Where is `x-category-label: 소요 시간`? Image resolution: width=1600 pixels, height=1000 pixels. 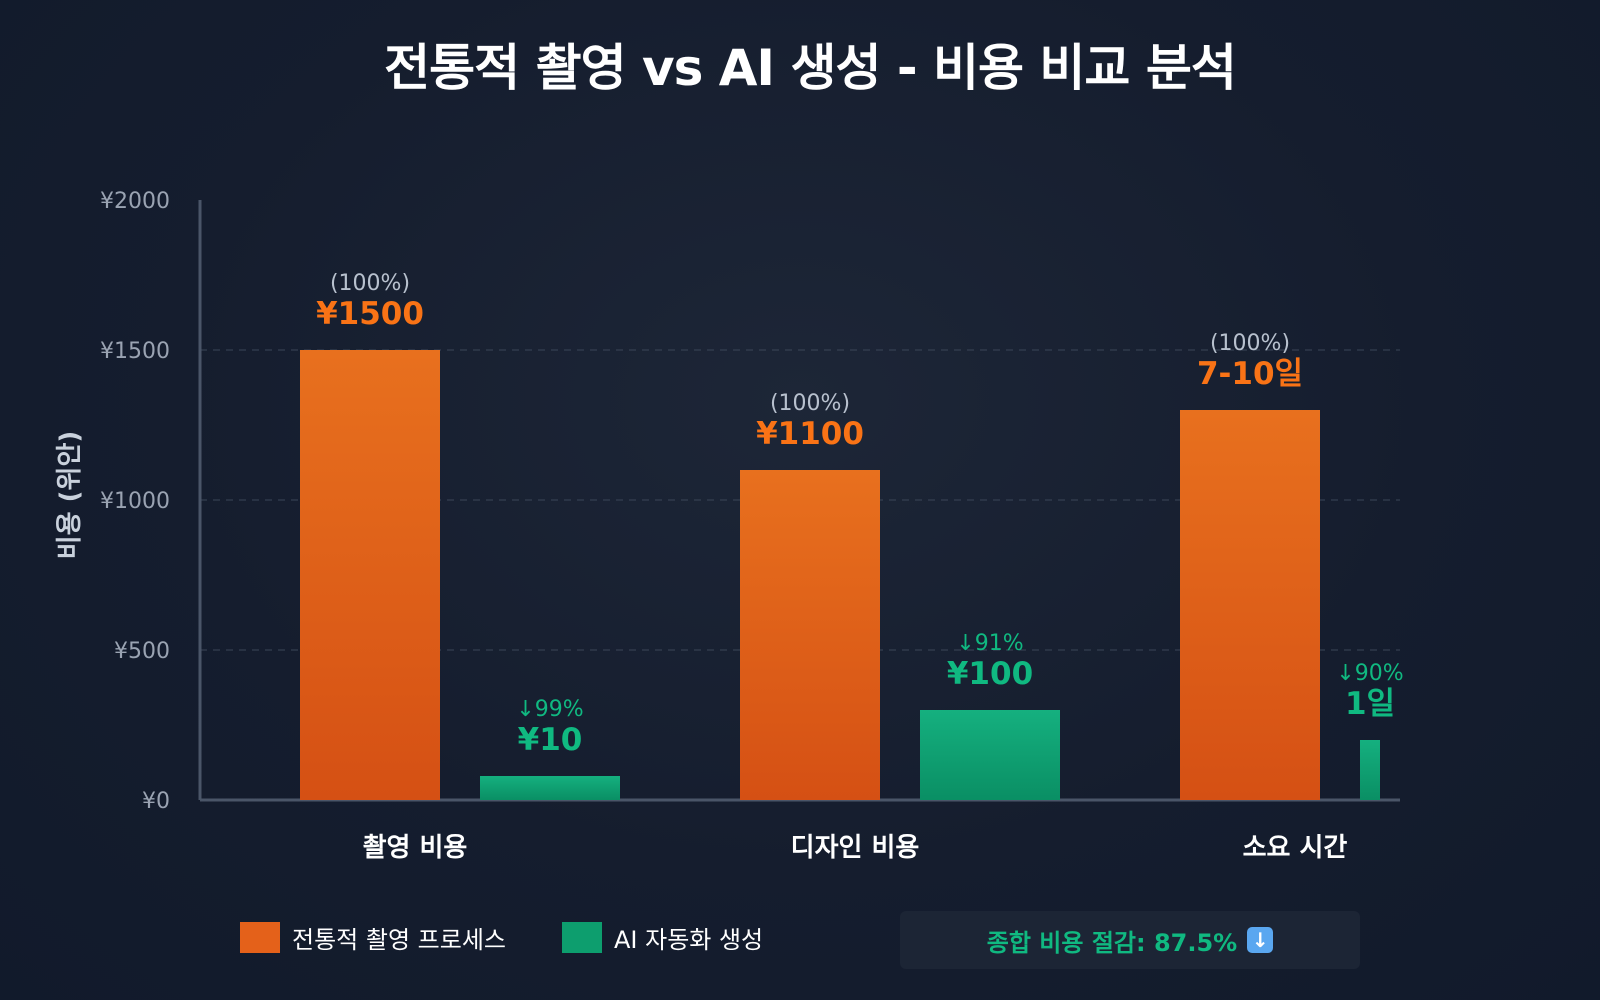 x-category-label: 소요 시간 is located at coordinates (1295, 848).